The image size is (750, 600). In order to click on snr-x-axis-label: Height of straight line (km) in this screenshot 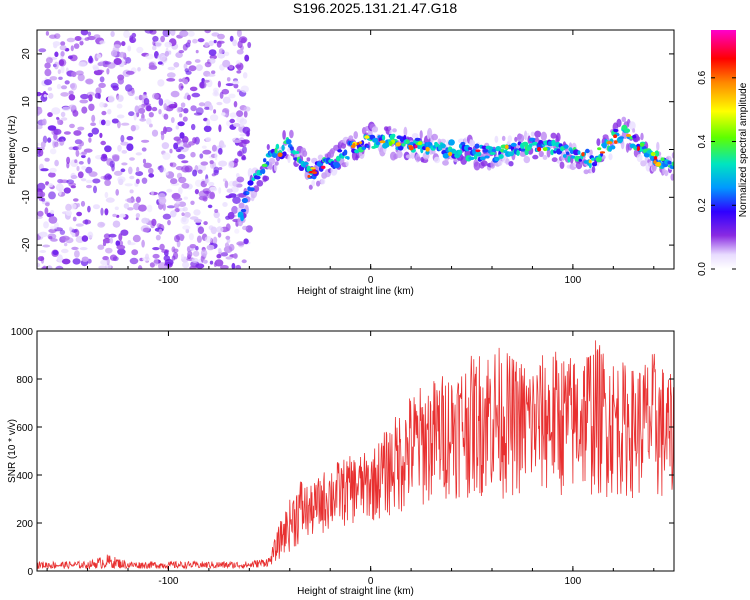, I will do `click(355, 591)`.